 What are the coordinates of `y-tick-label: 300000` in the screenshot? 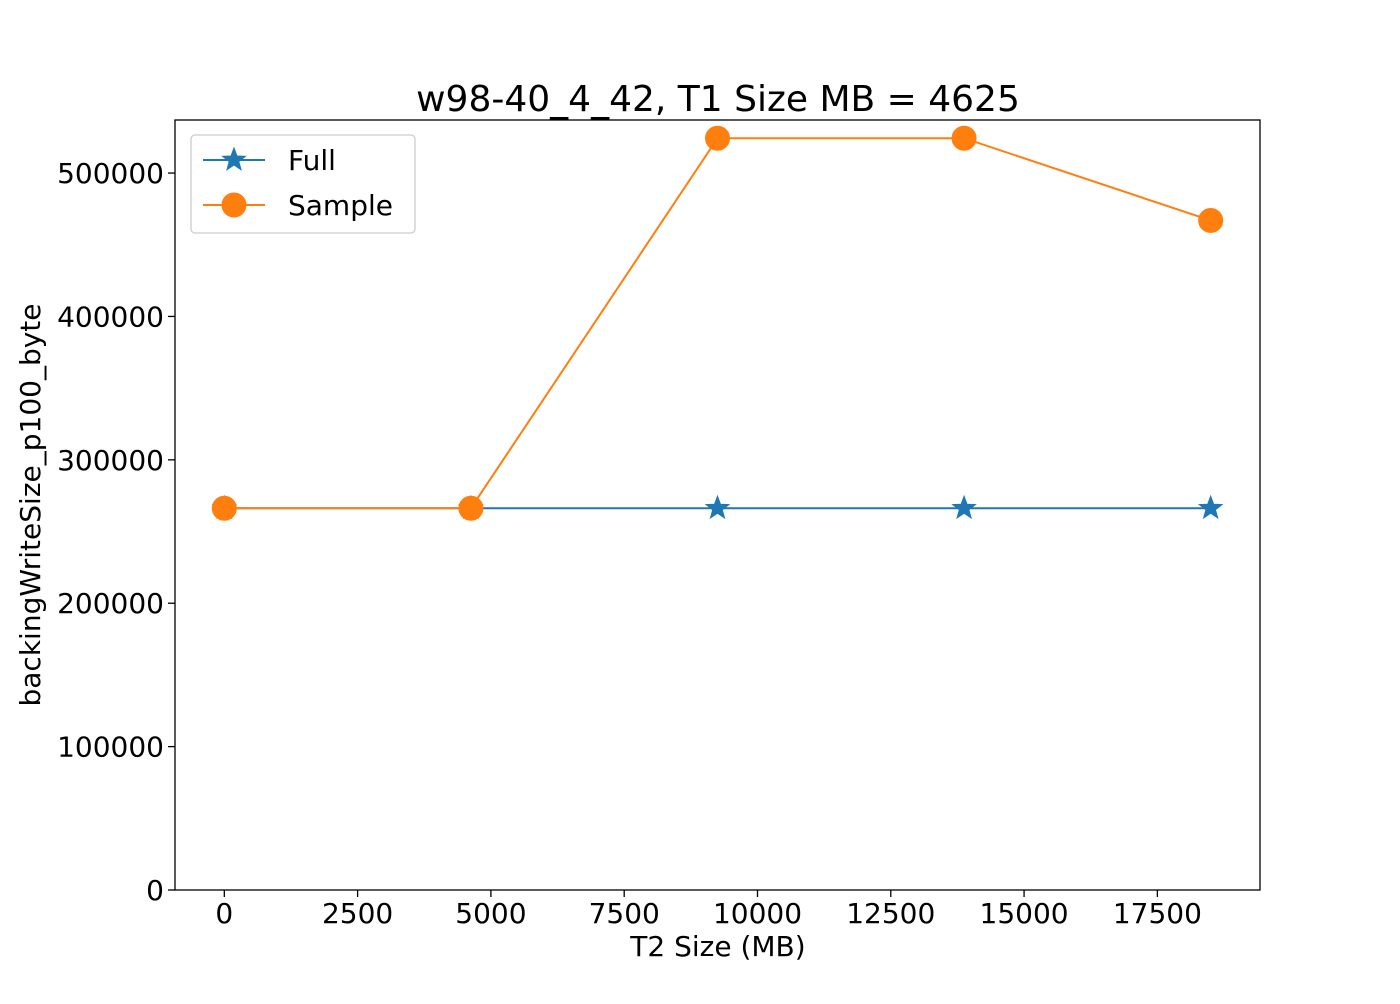 It's located at (110, 460).